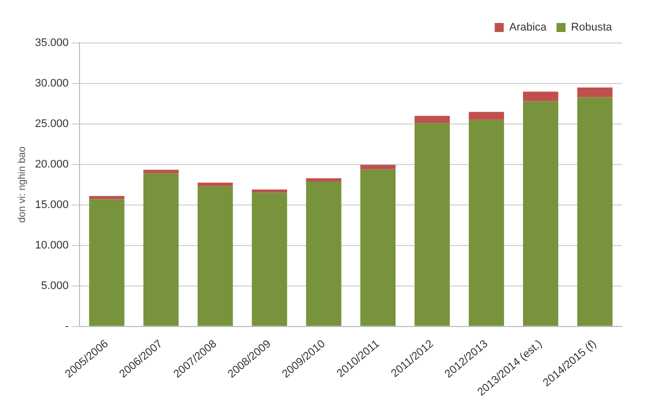  I want to click on y-tick-label: 10.000, so click(51, 245).